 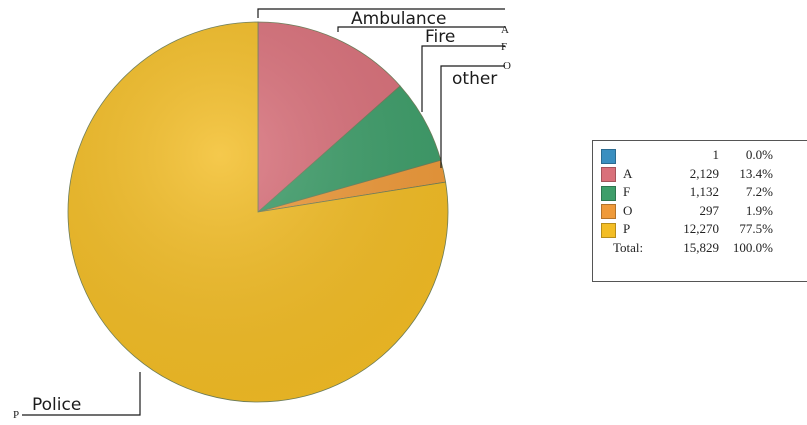 What do you see at coordinates (627, 192) in the screenshot?
I see `legend-code: F` at bounding box center [627, 192].